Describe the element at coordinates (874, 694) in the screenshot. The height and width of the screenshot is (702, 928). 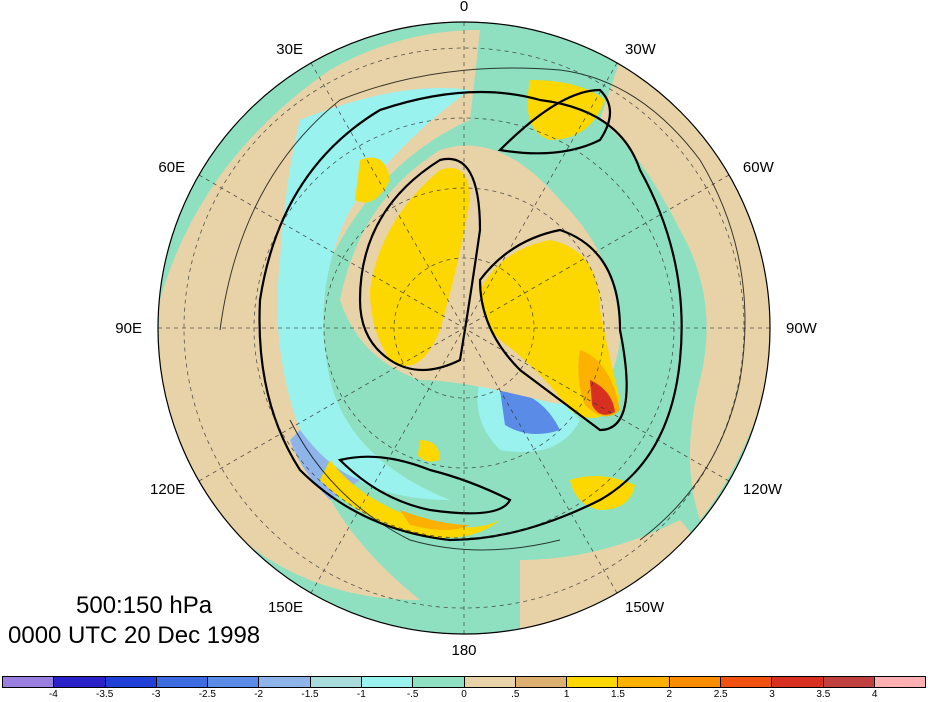
I see `colorbar-label-16: 4` at that location.